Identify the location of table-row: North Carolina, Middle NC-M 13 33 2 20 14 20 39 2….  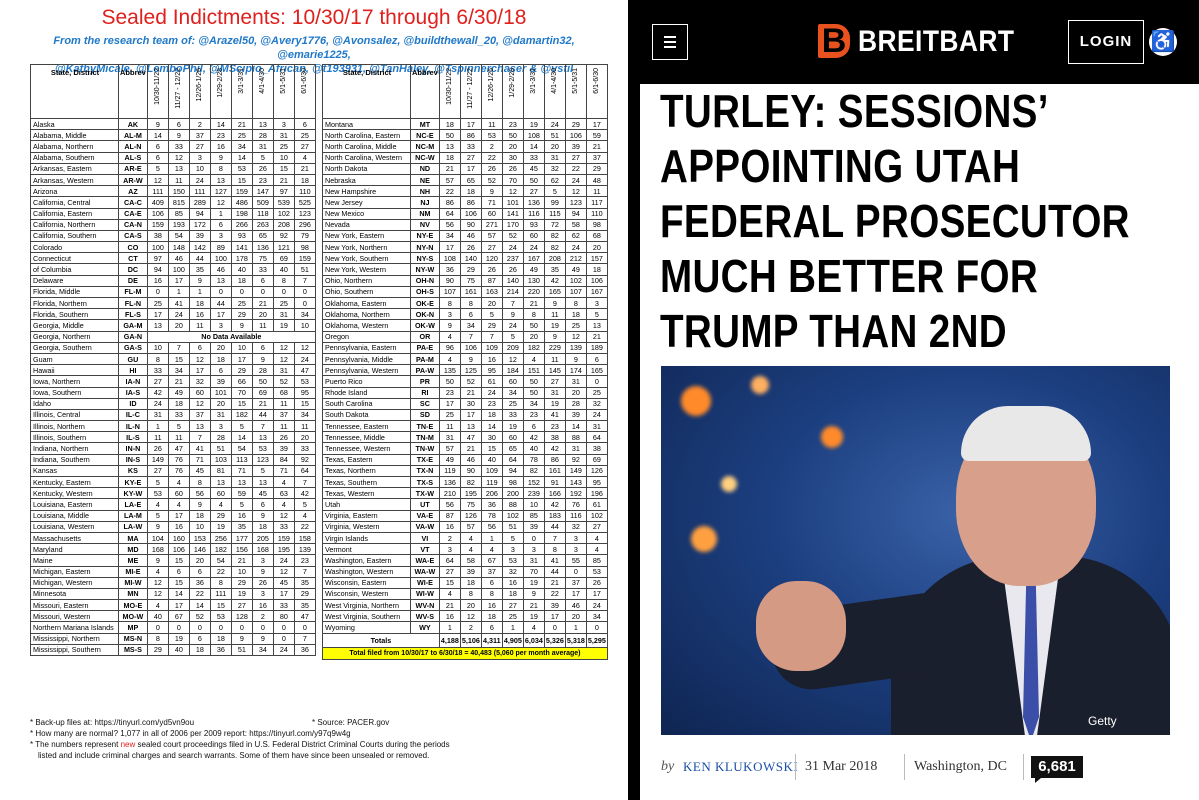
(465, 146).